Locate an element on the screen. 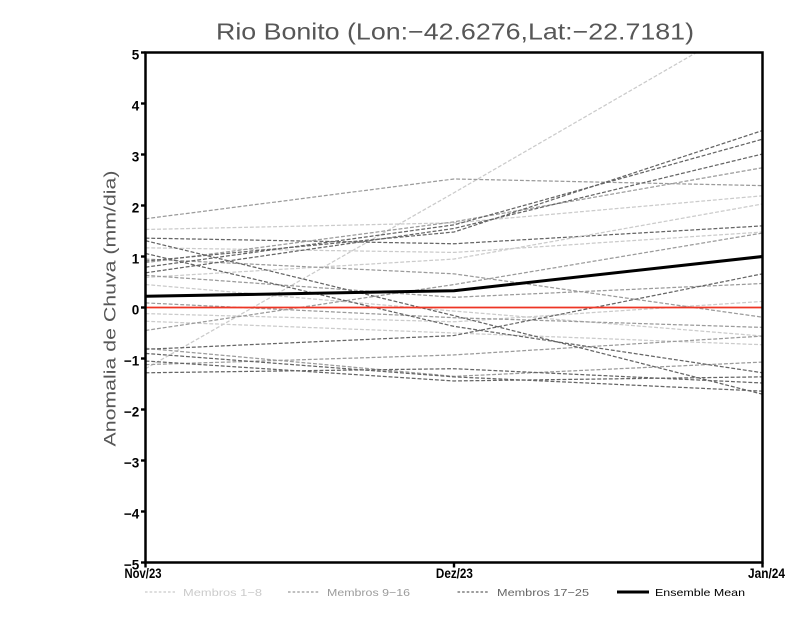 The image size is (800, 618). svg-text: −3 is located at coordinates (132, 462).